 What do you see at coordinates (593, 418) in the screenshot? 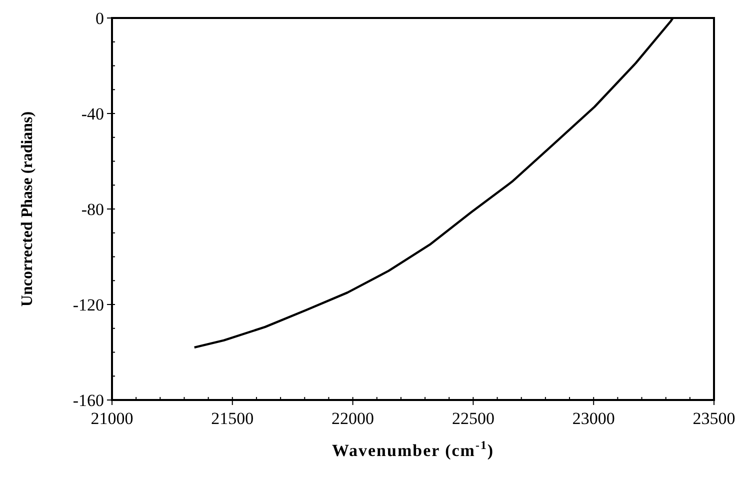
I see `x-tick-label: 23000` at bounding box center [593, 418].